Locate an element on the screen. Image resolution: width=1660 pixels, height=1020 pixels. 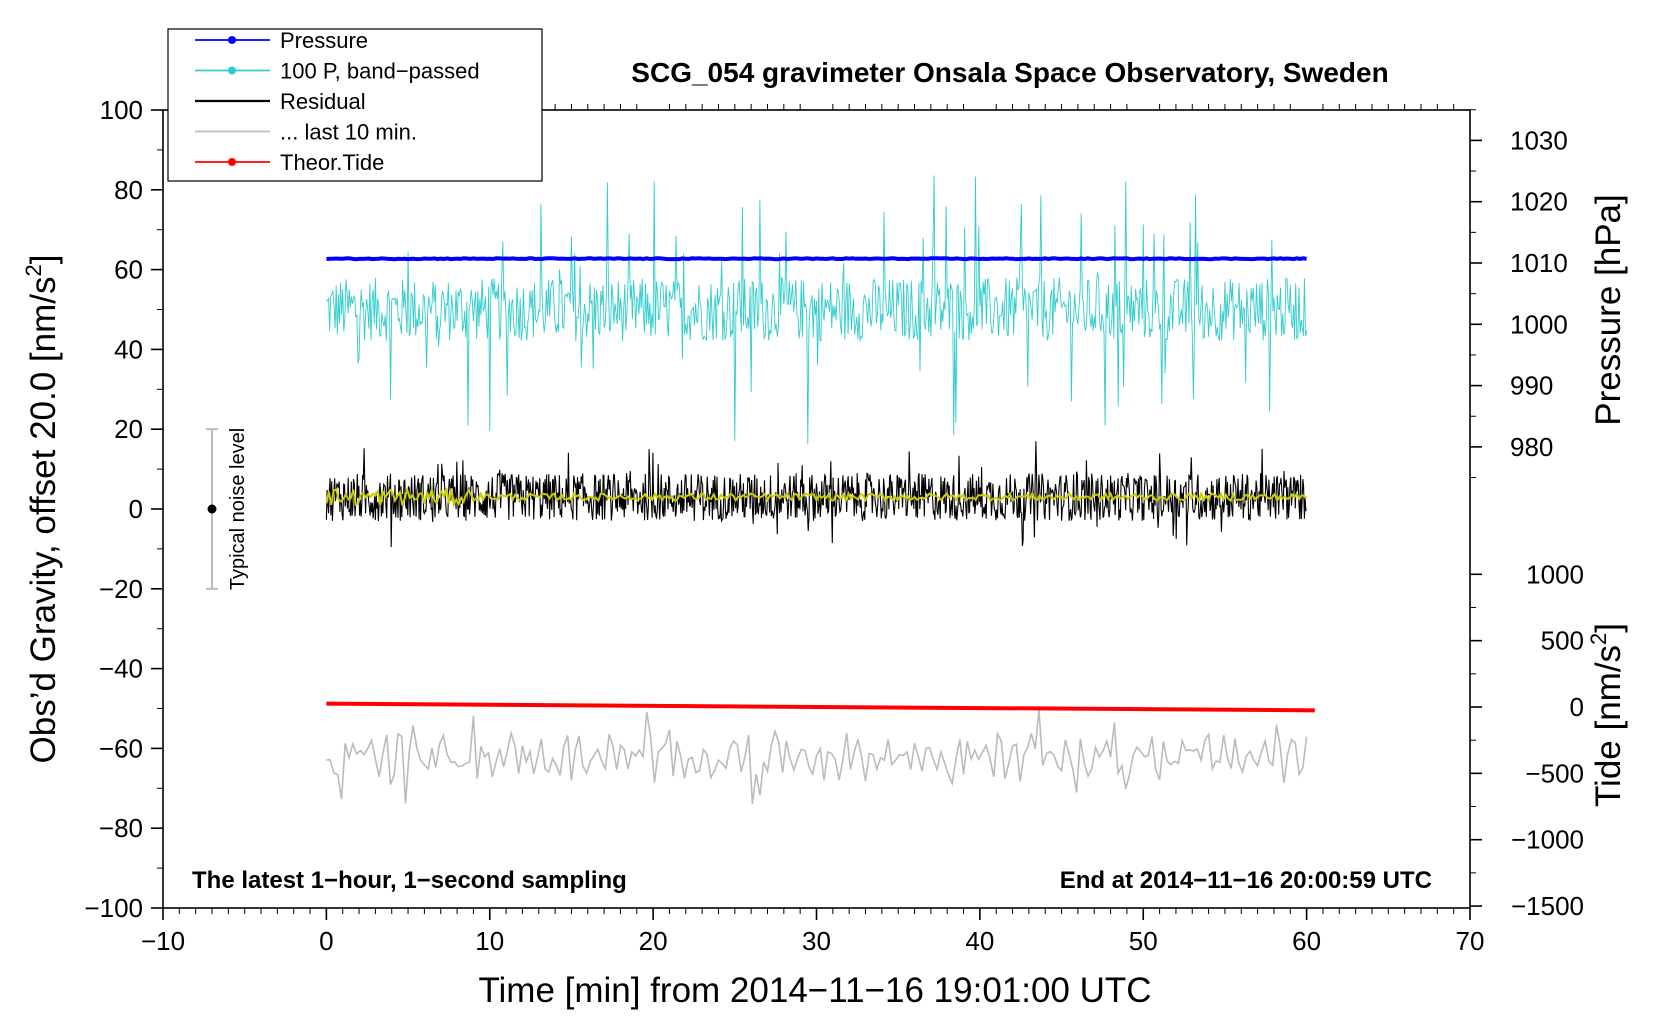
note-left: The latest 1−hour, 1−second sampling is located at coordinates (409, 880).